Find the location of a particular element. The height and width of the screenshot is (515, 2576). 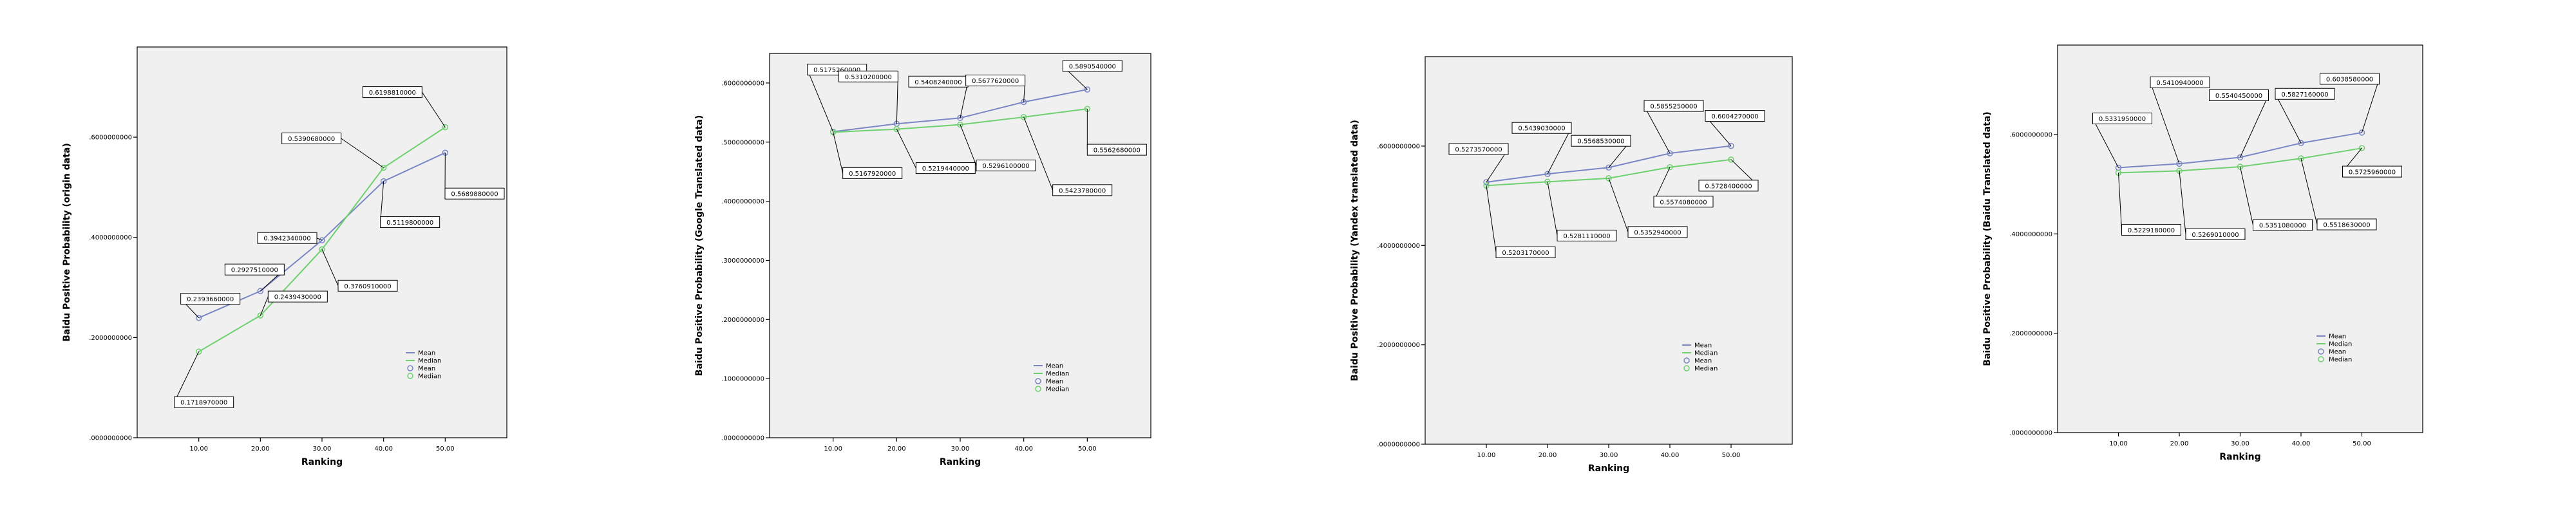

plot-area is located at coordinates (960, 246).